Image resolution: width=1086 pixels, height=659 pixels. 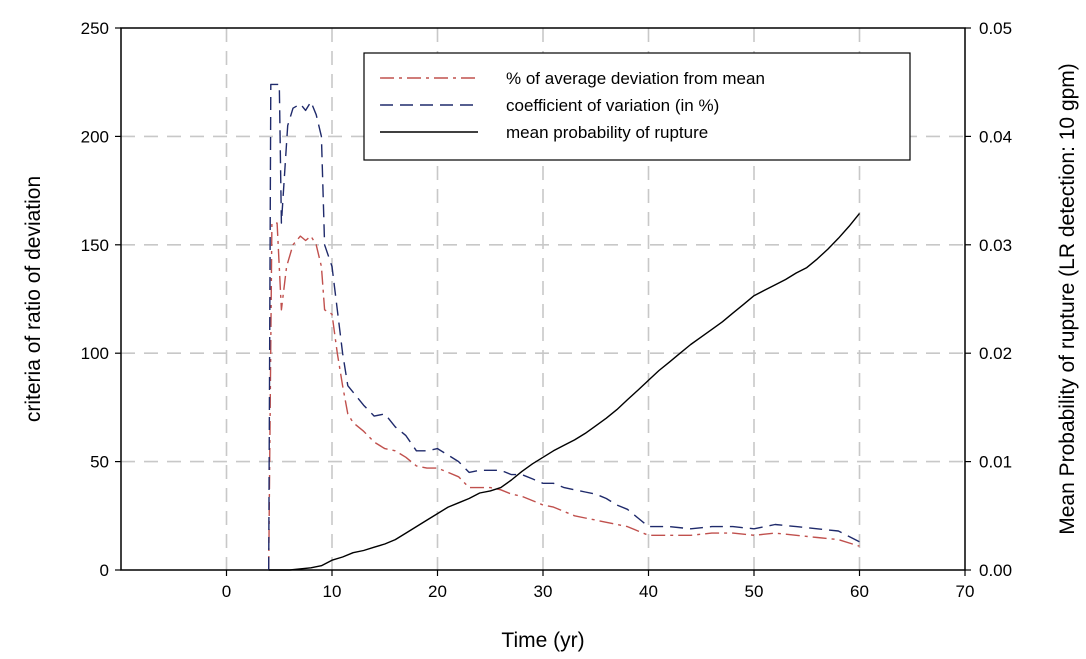 What do you see at coordinates (542, 640) in the screenshot?
I see `x-axis-title: Time (yr)` at bounding box center [542, 640].